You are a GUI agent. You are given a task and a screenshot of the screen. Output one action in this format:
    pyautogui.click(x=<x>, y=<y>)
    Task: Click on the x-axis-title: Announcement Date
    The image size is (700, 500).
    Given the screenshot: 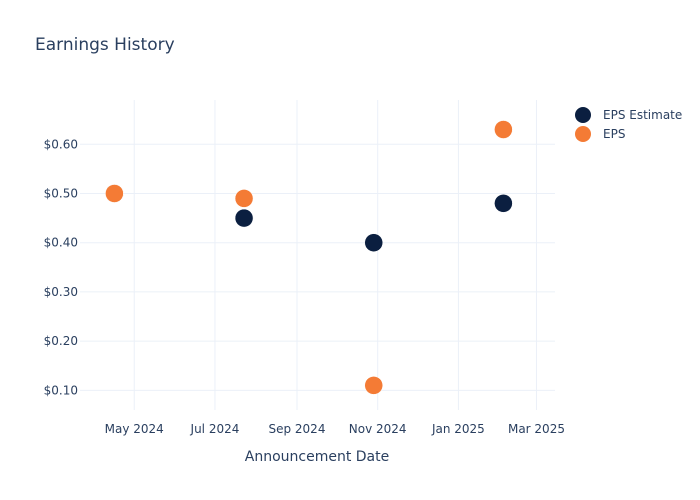 What is the action you would take?
    pyautogui.click(x=317, y=457)
    